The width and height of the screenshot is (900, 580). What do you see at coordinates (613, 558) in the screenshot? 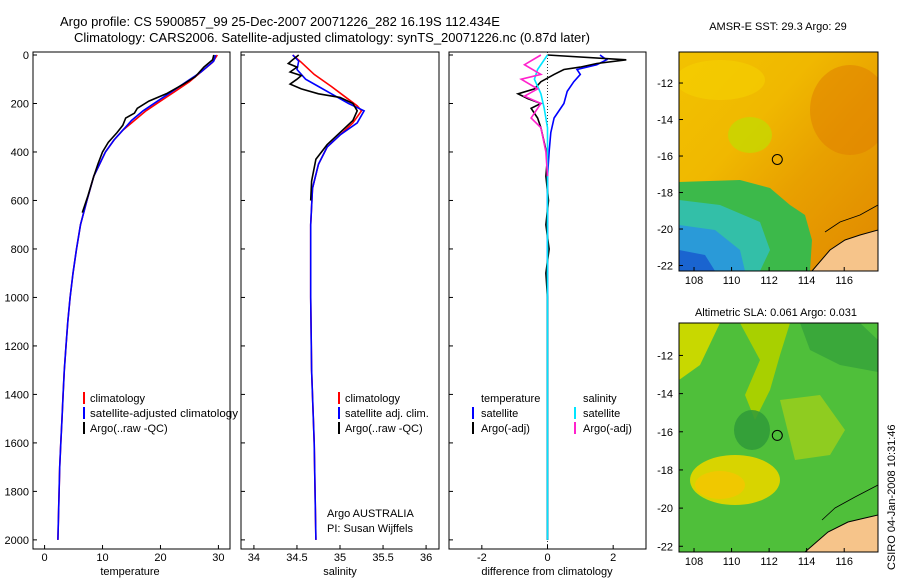
I see `x-tick-label: 2` at bounding box center [613, 558].